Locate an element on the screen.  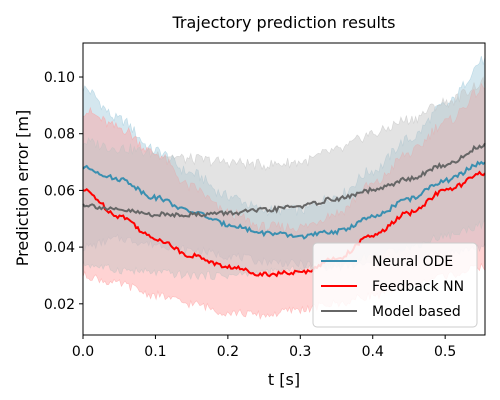
x-tick-label: 0.5 is located at coordinates (445, 352).